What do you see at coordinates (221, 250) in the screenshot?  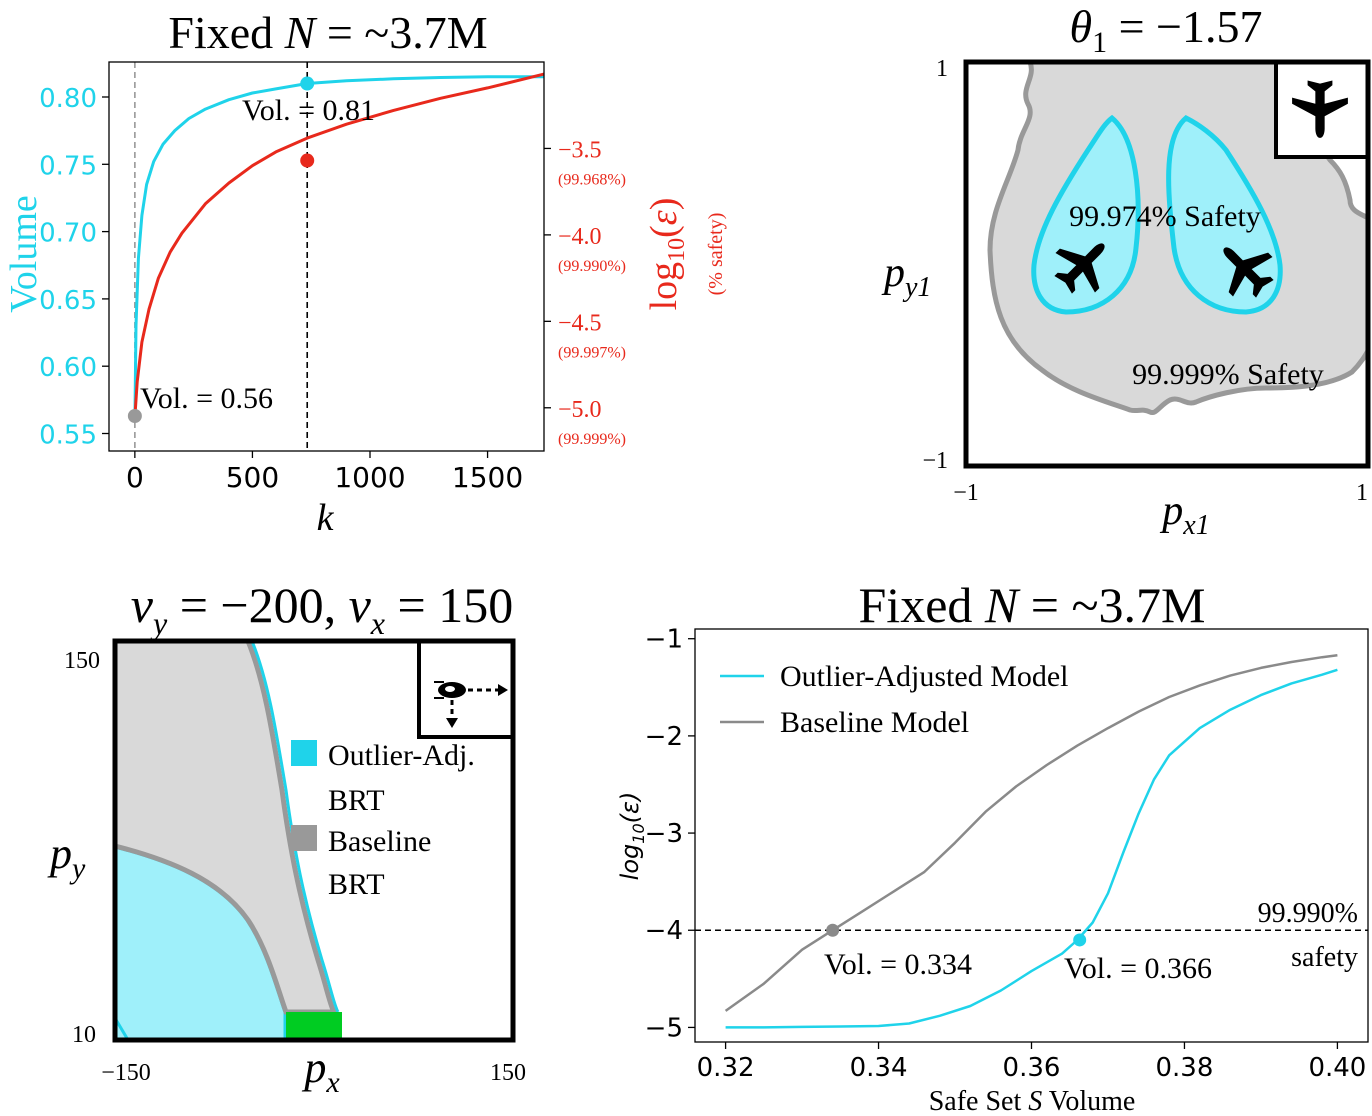 I see `panel-a-markers` at bounding box center [221, 250].